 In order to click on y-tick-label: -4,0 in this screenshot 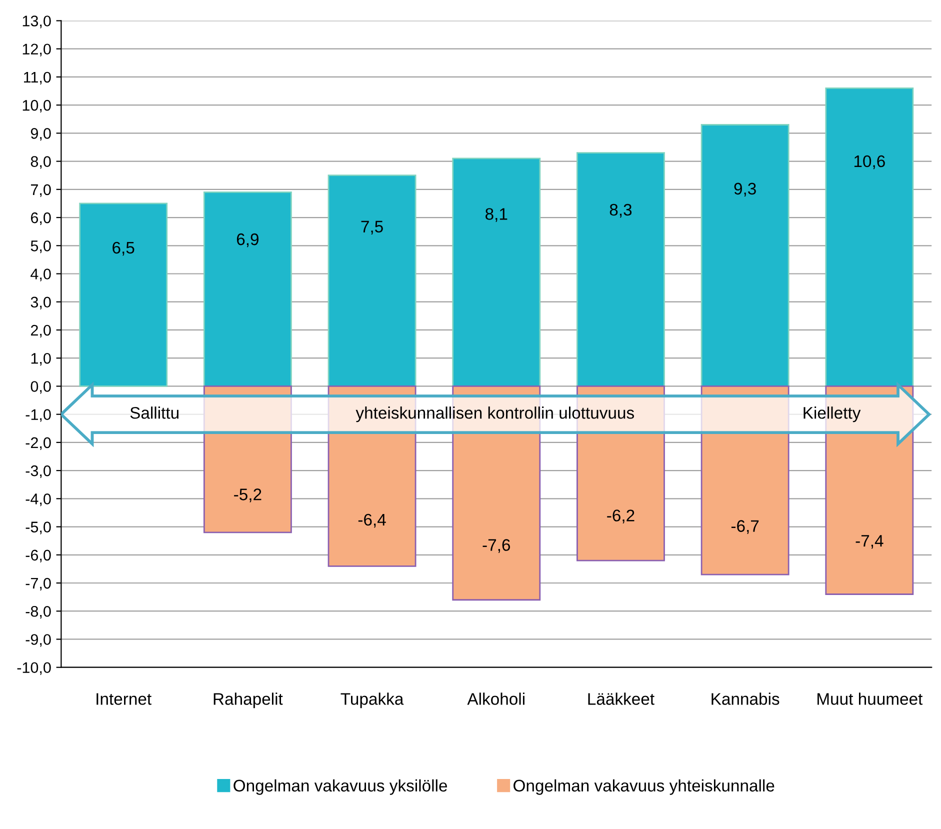, I will do `click(38, 500)`.